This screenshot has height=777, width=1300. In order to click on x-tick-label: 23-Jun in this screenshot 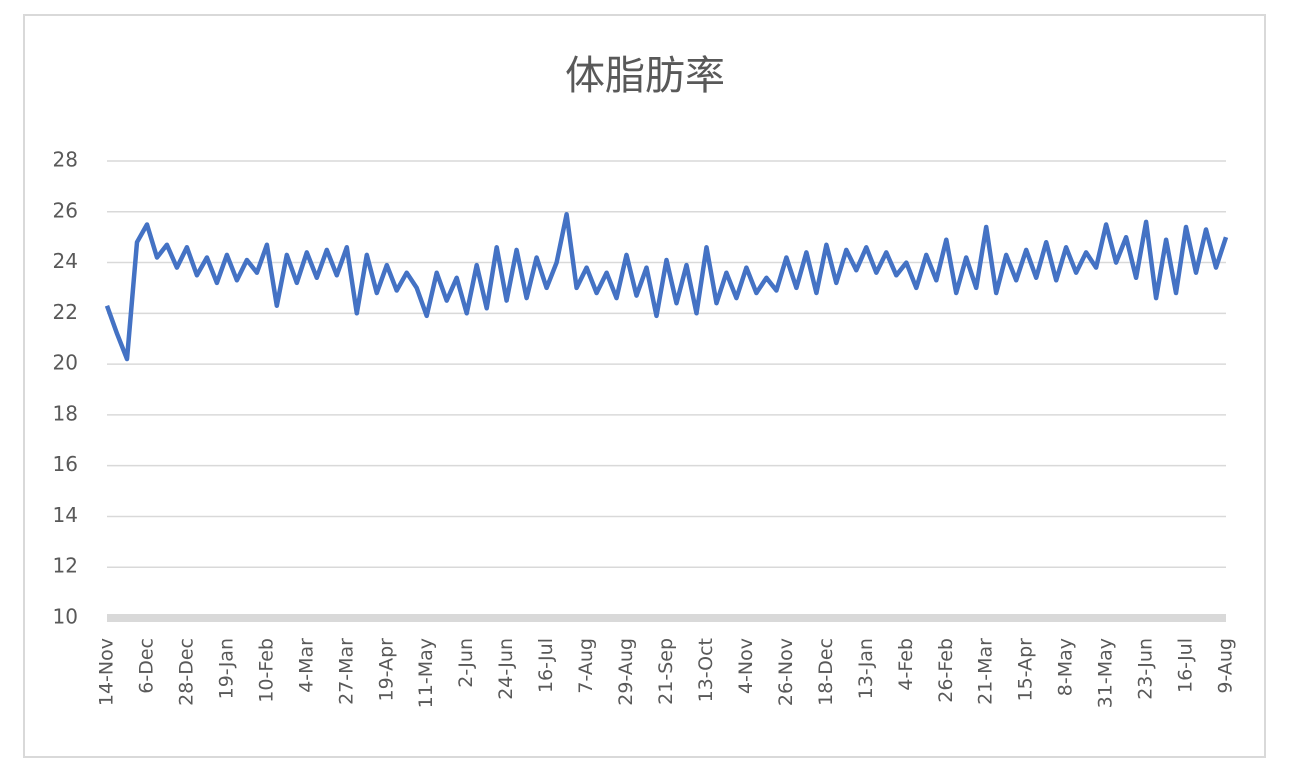, I will do `click(1146, 669)`.